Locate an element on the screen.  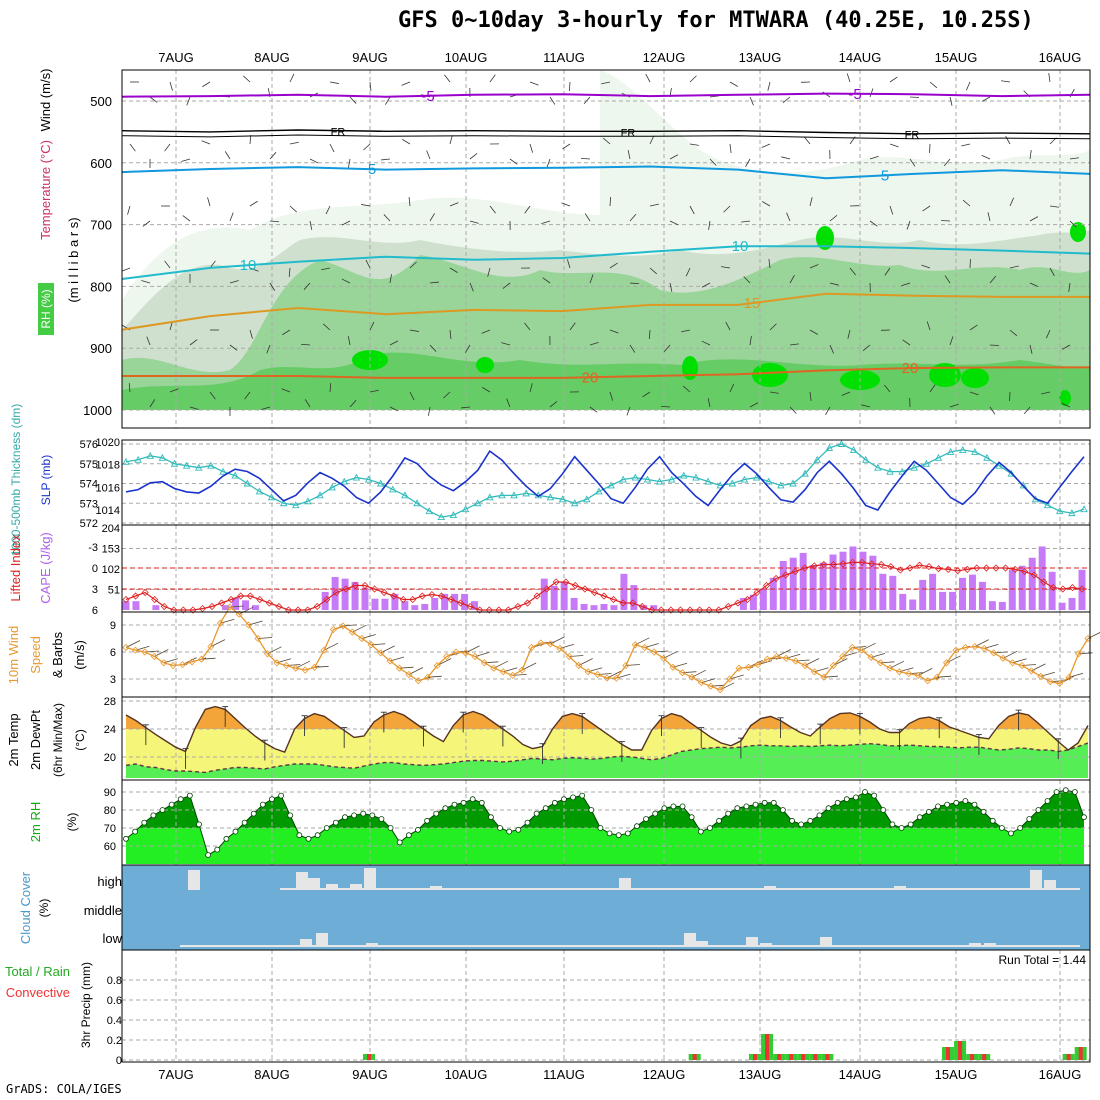
precip-tick: 0.2 is located at coordinates (114, 1041).